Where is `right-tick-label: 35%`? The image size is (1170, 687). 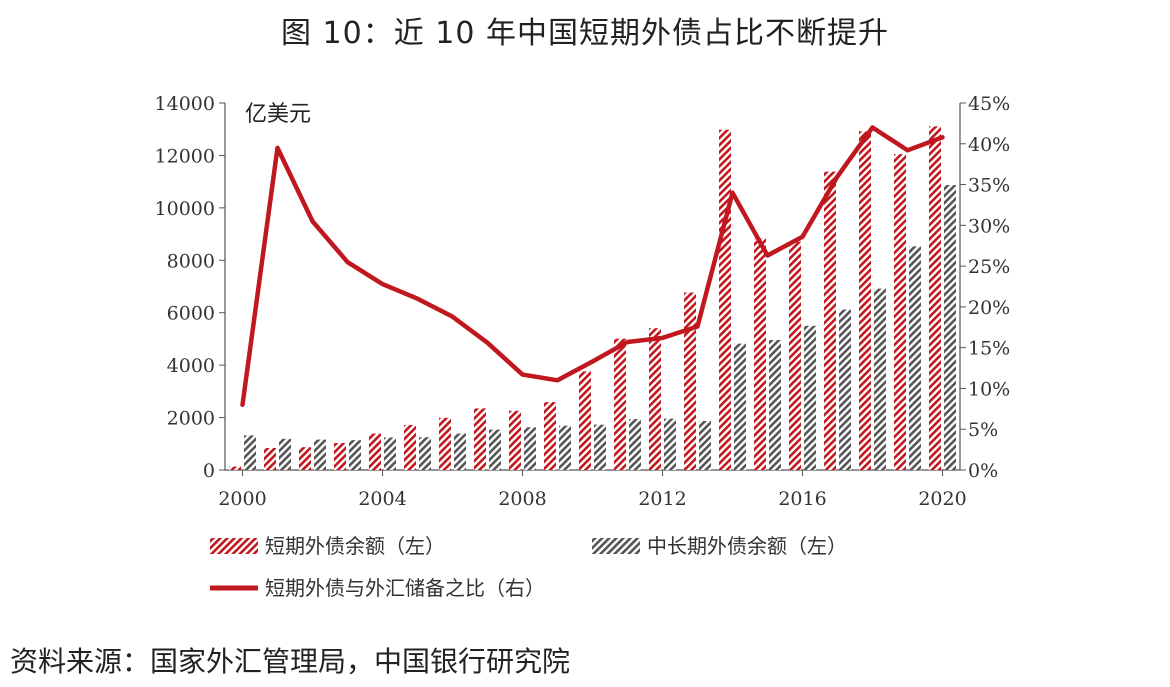 right-tick-label: 35% is located at coordinates (989, 186).